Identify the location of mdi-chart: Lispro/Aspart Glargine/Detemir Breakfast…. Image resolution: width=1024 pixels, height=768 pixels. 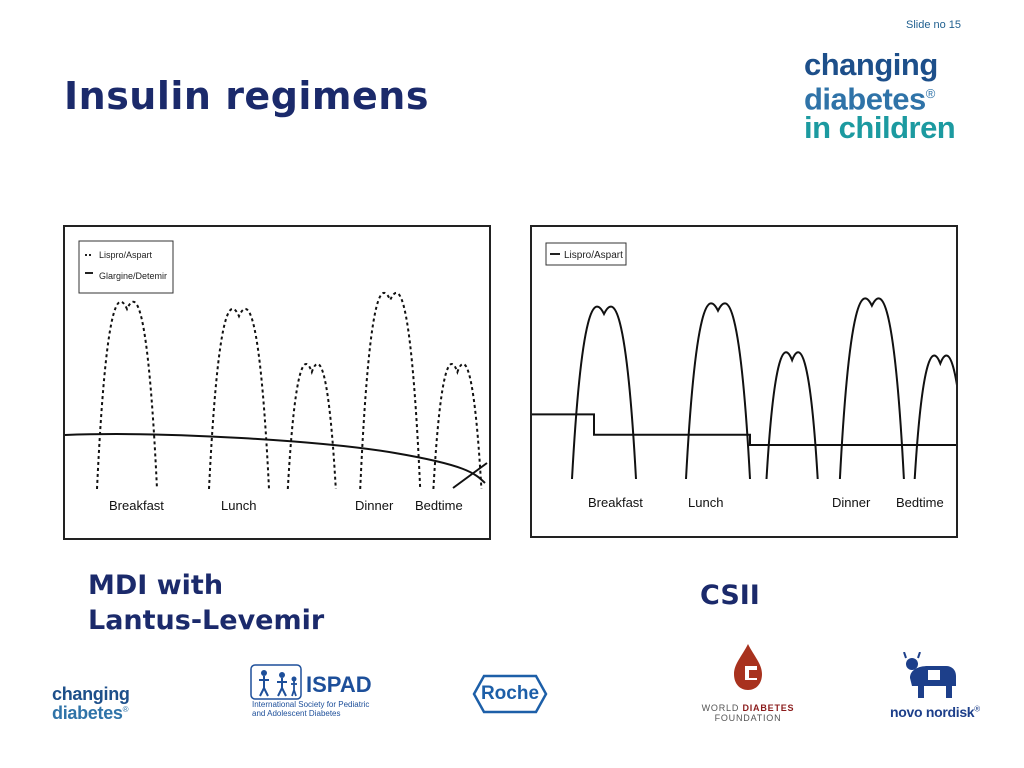
(276, 376).